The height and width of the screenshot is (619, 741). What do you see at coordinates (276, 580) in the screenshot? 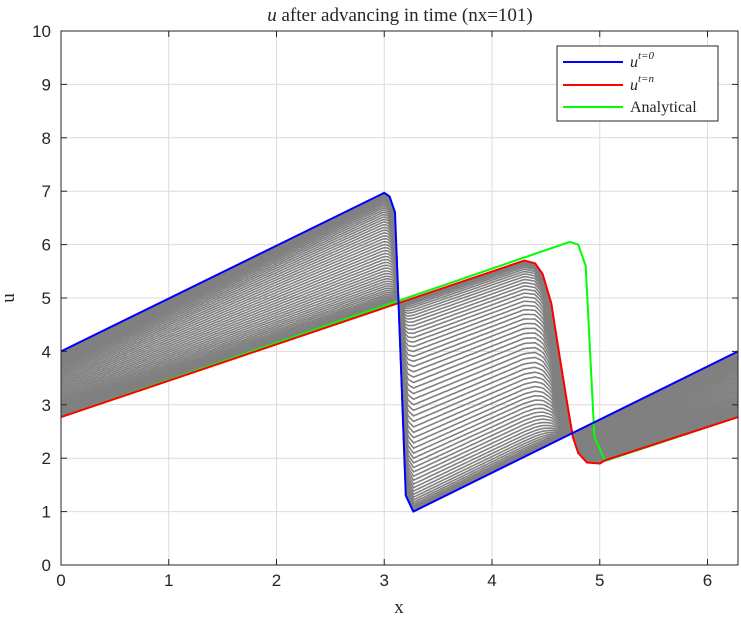
I see `x-tick-label: 2` at bounding box center [276, 580].